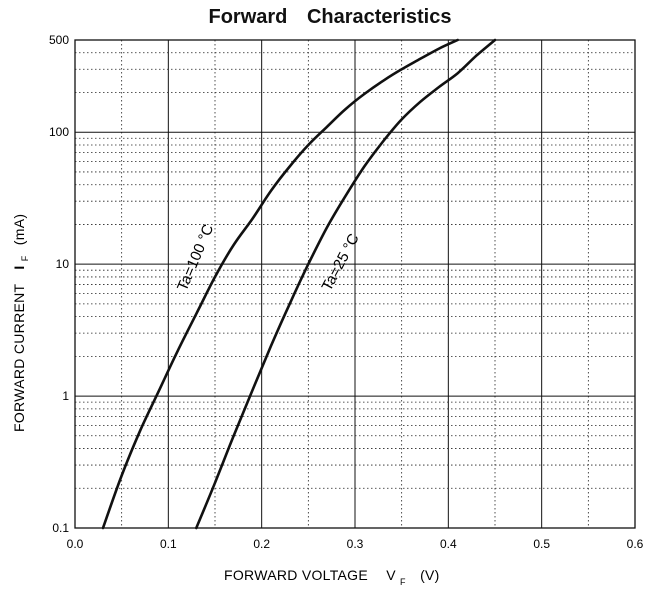  What do you see at coordinates (25, 258) in the screenshot?
I see `y-axis-subscript: F` at bounding box center [25, 258].